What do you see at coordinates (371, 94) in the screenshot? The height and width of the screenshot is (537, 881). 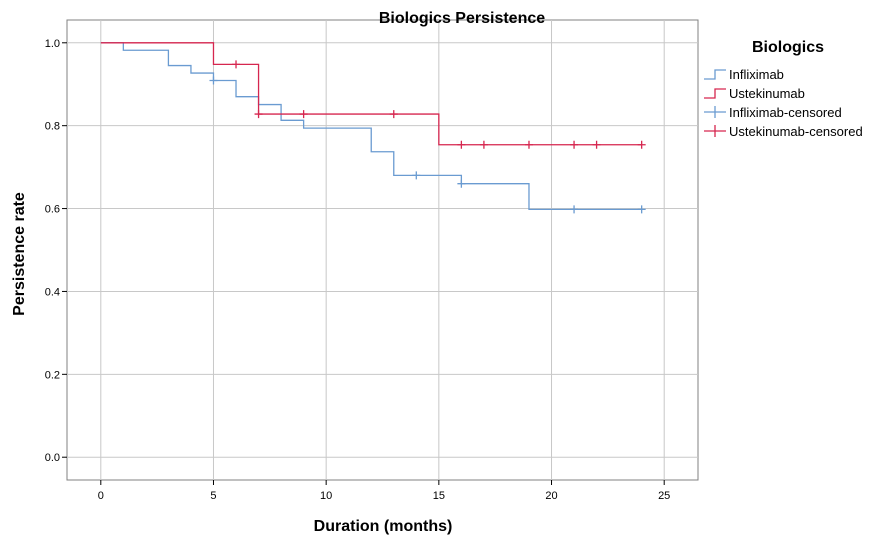 I see `ustekinumab-line` at bounding box center [371, 94].